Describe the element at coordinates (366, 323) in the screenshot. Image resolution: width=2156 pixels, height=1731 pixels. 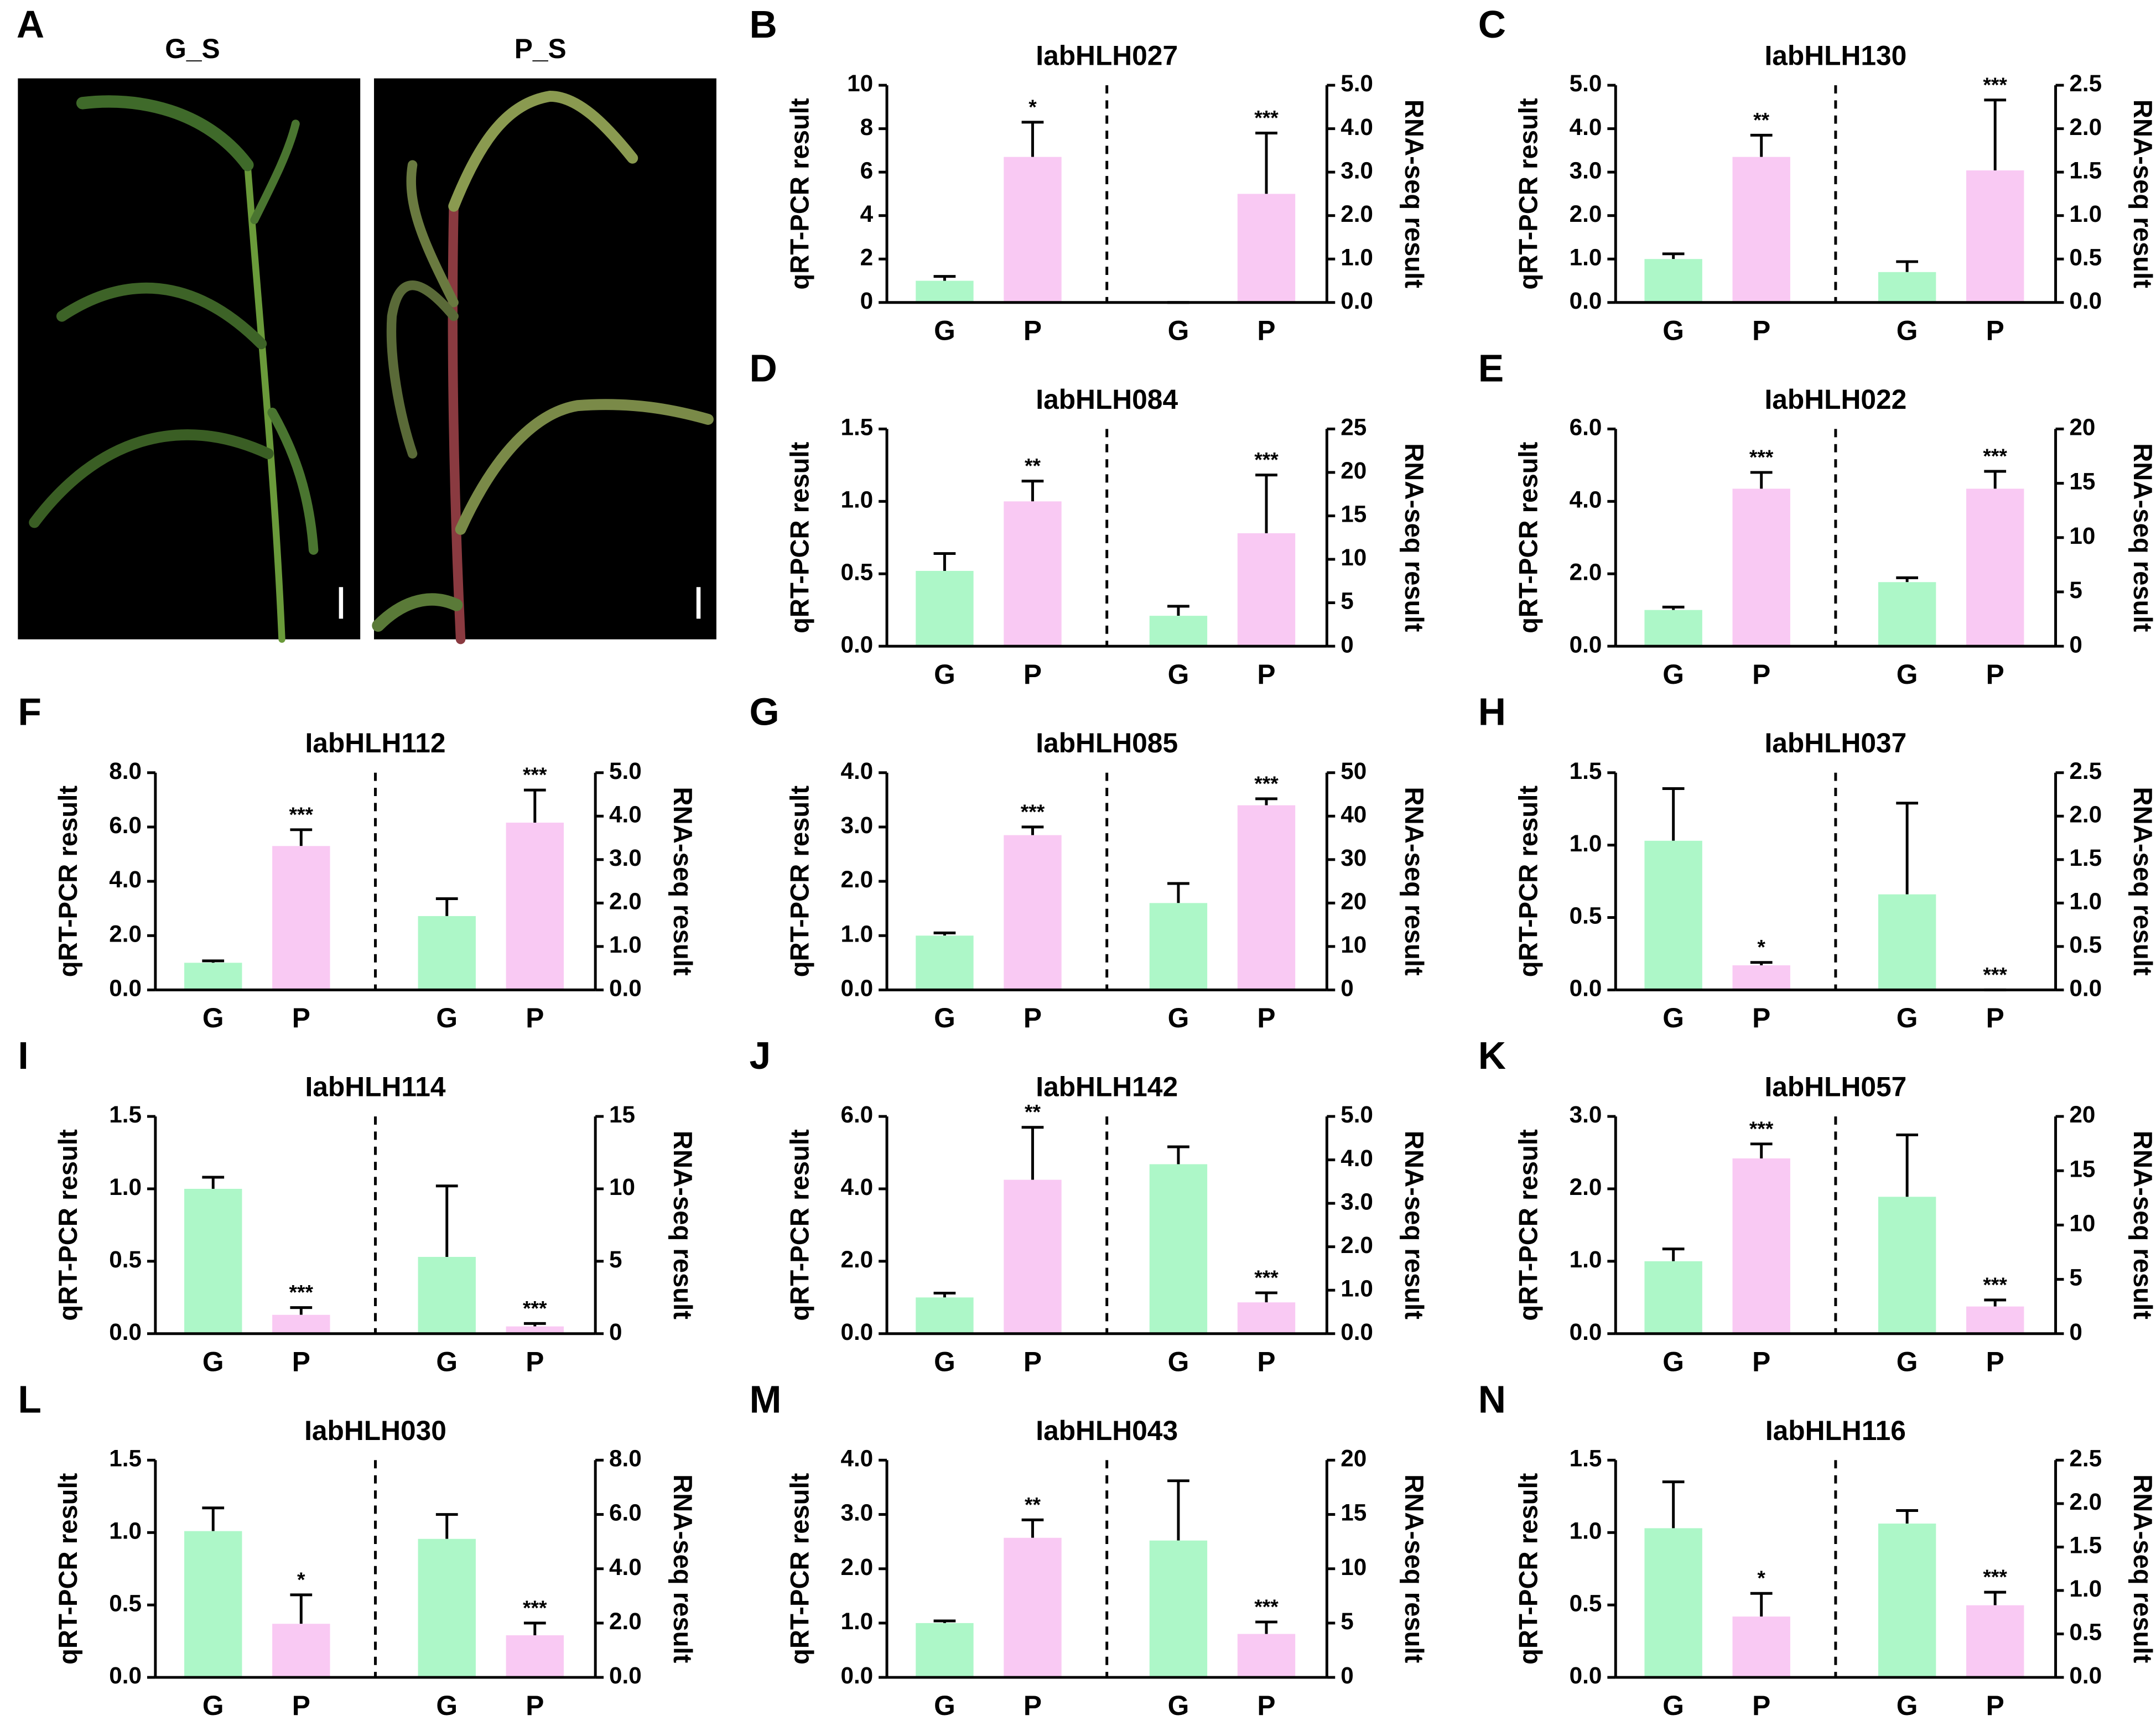
I see `photo-panel: A G_S P_S` at that location.